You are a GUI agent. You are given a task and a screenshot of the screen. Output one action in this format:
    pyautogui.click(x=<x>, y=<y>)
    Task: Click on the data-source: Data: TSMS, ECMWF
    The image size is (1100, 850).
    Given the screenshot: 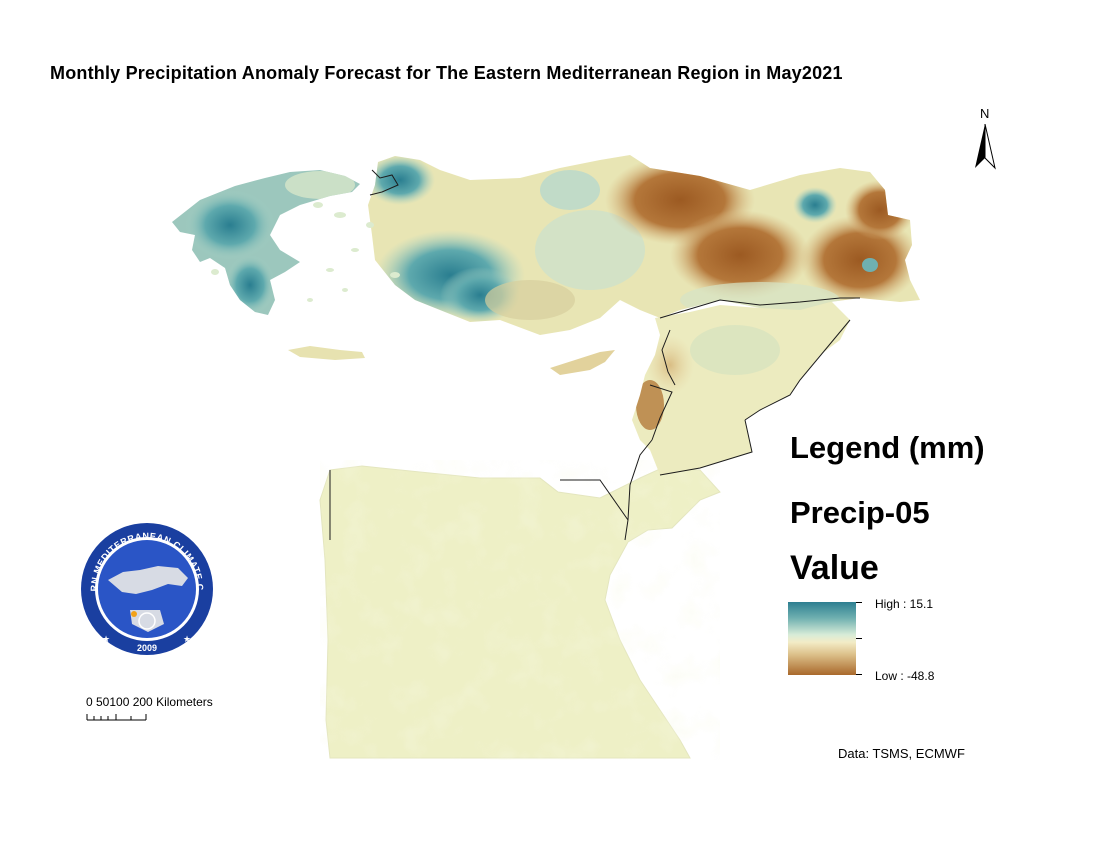 What is the action you would take?
    pyautogui.click(x=901, y=753)
    